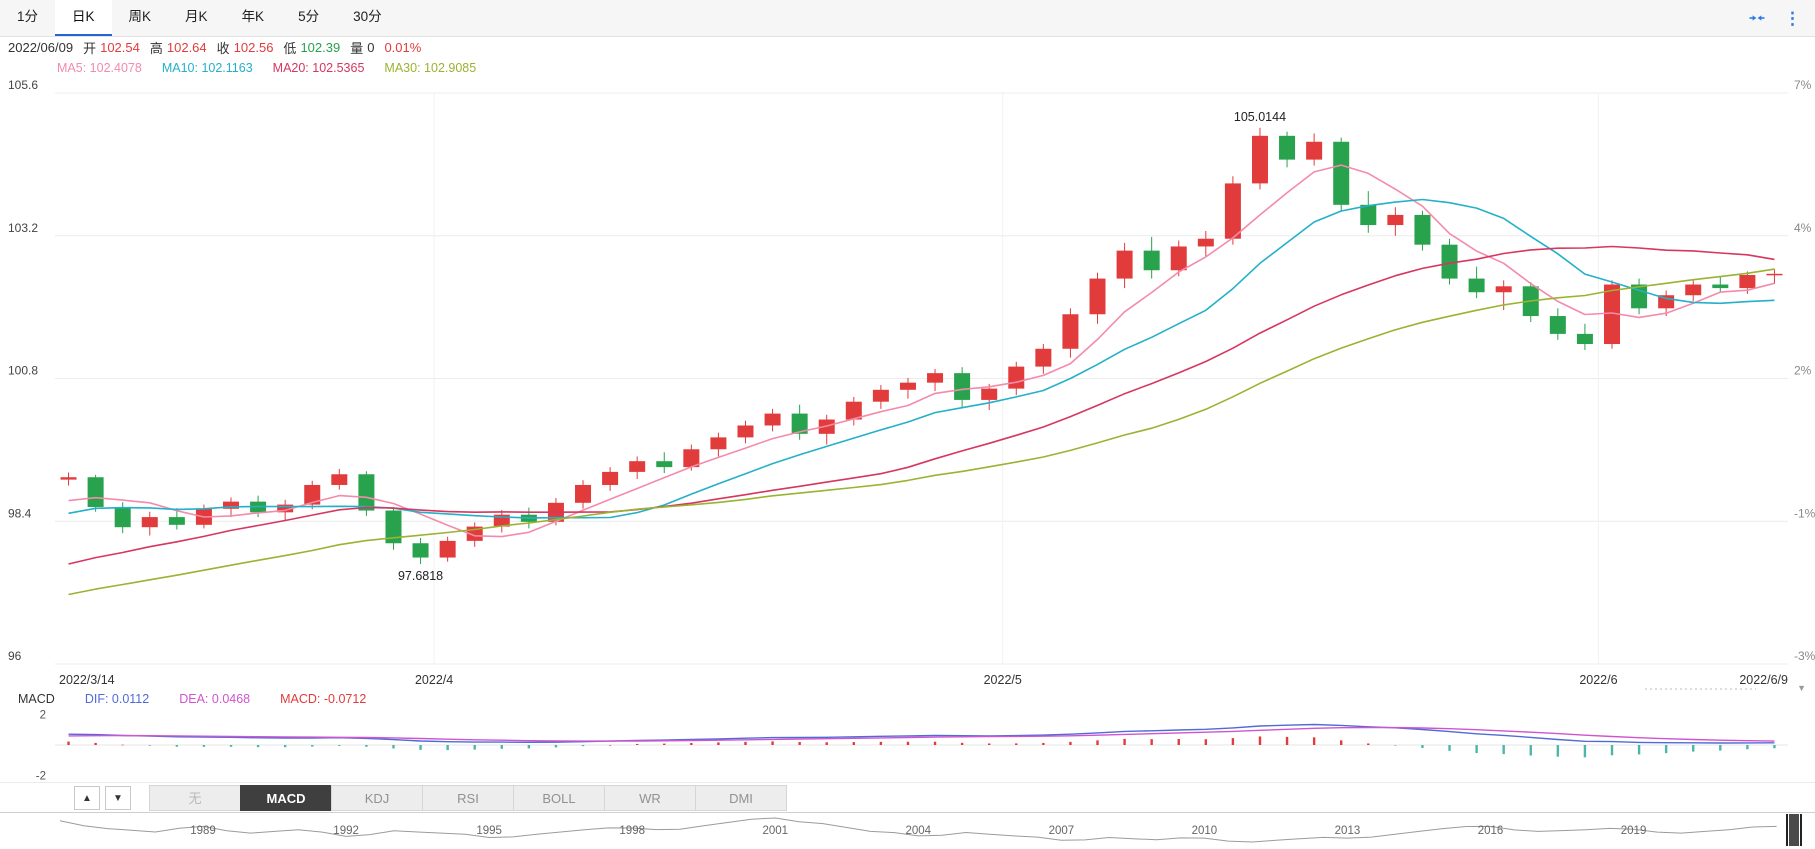 The width and height of the screenshot is (1815, 849). What do you see at coordinates (741, 798) in the screenshot?
I see `indicator-tab-dmi: DMI` at bounding box center [741, 798].